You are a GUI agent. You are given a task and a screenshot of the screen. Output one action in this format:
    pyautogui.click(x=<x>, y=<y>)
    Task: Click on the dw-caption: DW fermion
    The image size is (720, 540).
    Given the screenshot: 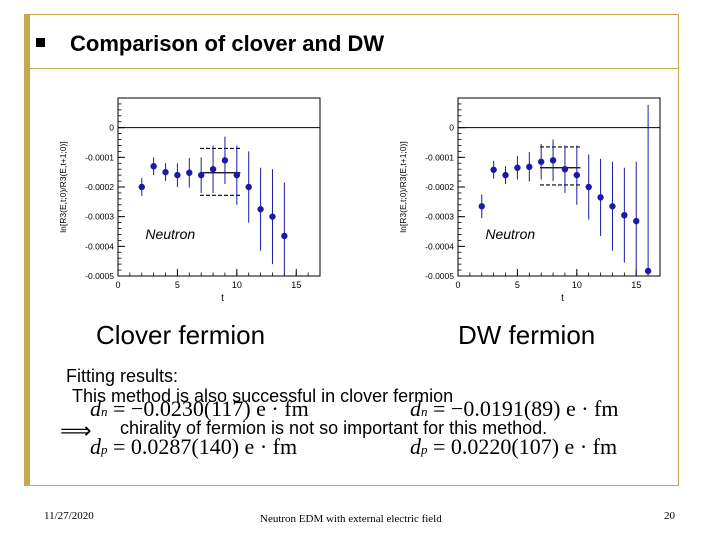 What is the action you would take?
    pyautogui.click(x=527, y=335)
    